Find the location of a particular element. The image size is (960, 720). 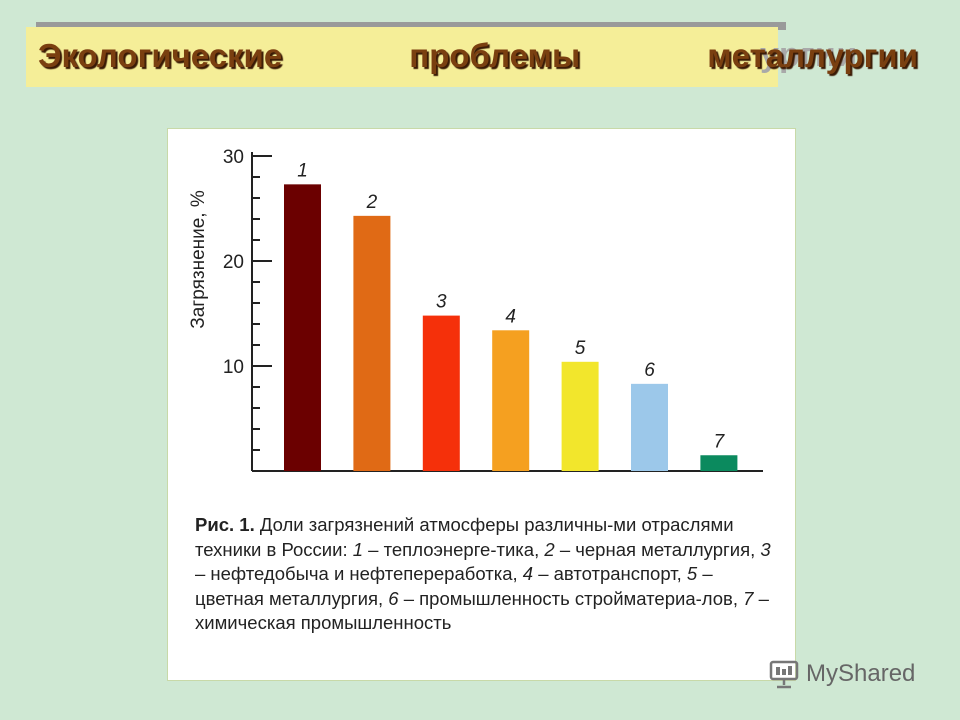

slide-title: Экологические проблемы металлургии is located at coordinates (478, 56).